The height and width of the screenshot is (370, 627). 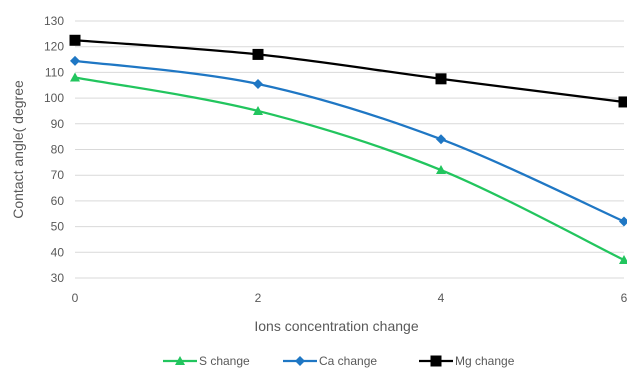 I want to click on legend-label: Mg change, so click(x=485, y=361).